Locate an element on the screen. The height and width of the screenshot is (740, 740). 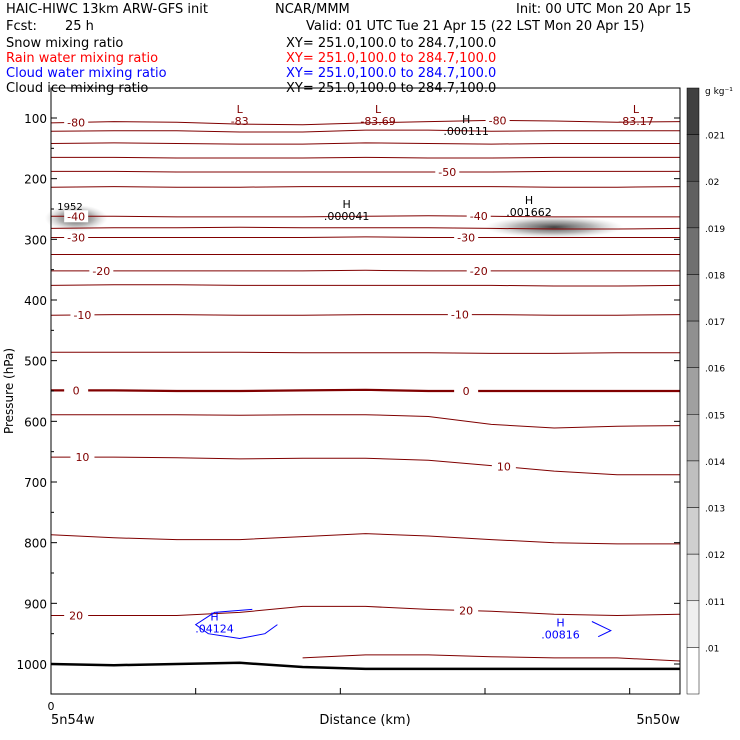
field-xy-rain: XY= 251.0,100.0 to 284.7,100.0 is located at coordinates (391, 58).